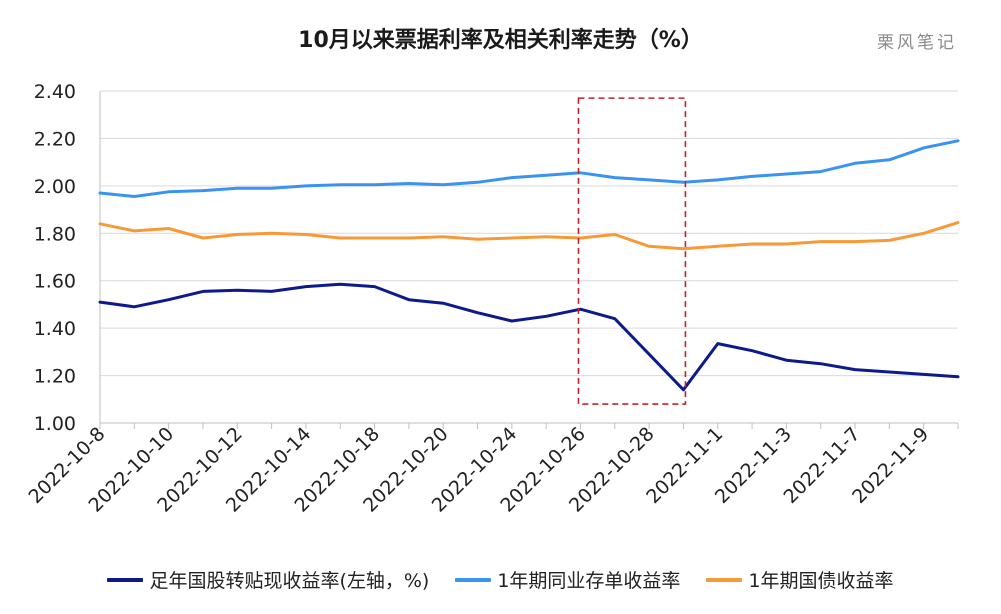  I want to click on legend-item-2: 1年期同业存单收益率, so click(567, 579).